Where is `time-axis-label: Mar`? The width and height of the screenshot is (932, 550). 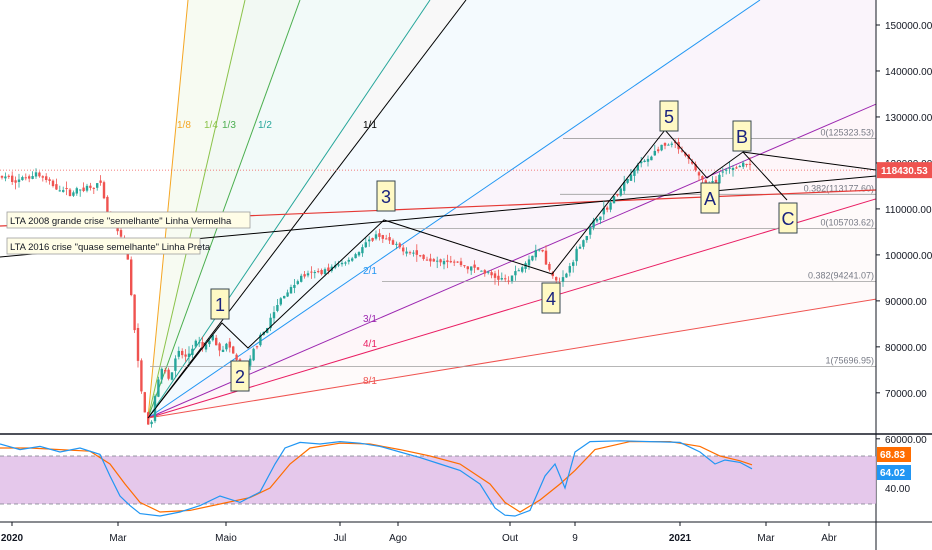
time-axis-label: Mar is located at coordinates (766, 538).